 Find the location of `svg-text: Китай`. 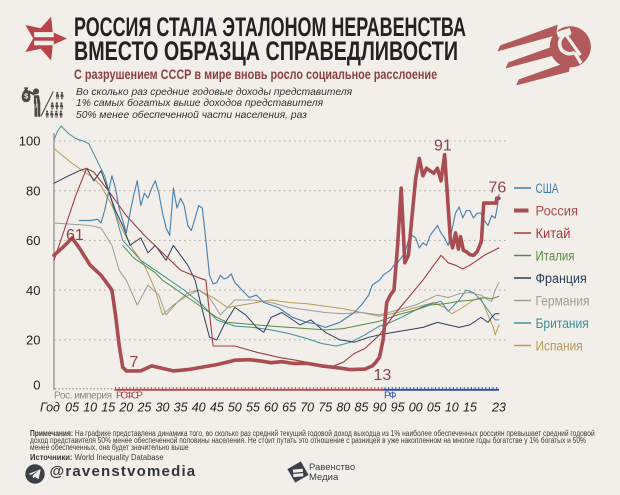

svg-text: Китай is located at coordinates (553, 233).